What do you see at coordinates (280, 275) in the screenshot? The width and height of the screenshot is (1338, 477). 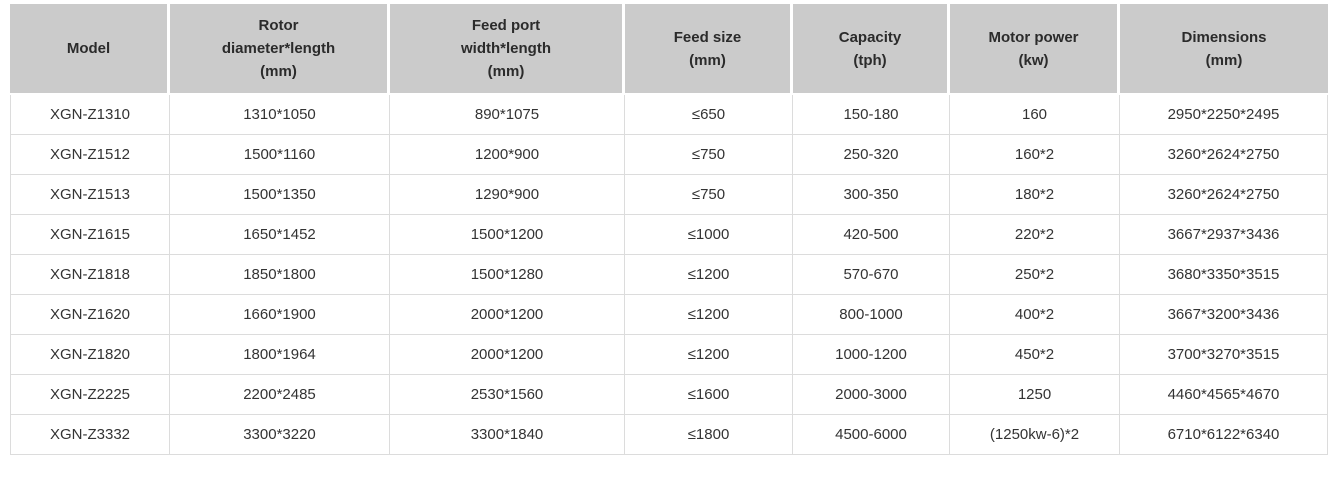 I see `cell-rotor: 1850*1800` at bounding box center [280, 275].